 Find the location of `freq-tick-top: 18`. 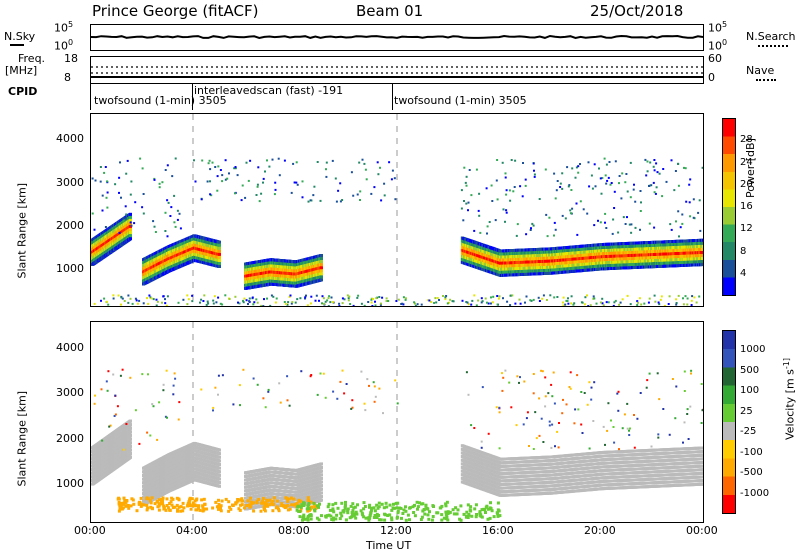

freq-tick-top: 18 is located at coordinates (71, 58).